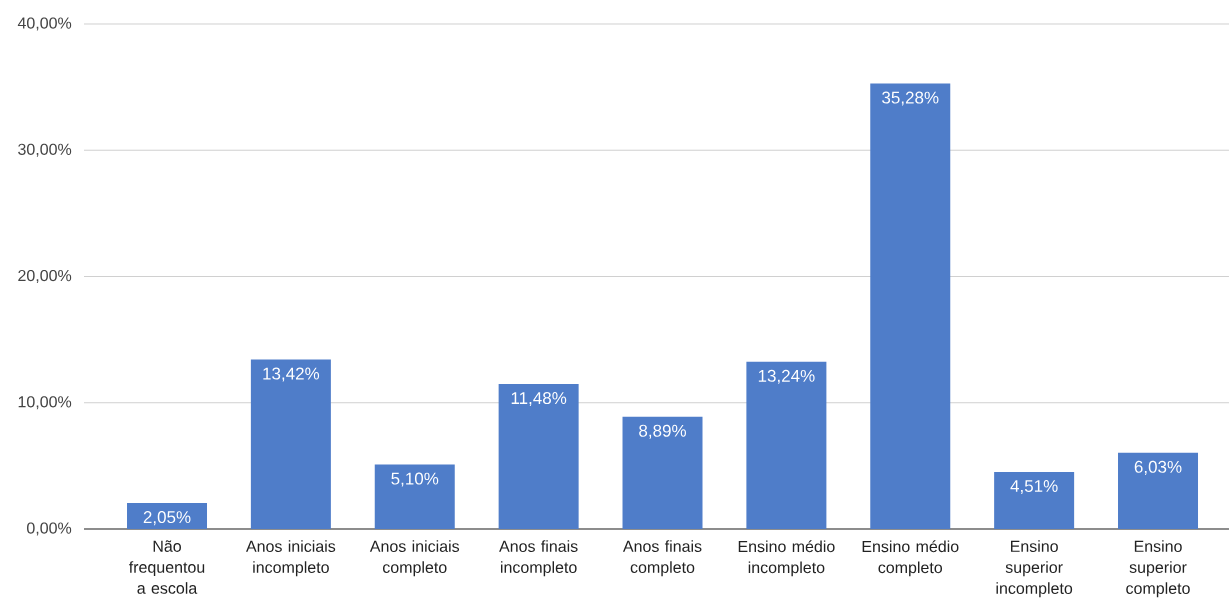 The width and height of the screenshot is (1229, 599). I want to click on y-tick-label: 40,00%, so click(44, 24).